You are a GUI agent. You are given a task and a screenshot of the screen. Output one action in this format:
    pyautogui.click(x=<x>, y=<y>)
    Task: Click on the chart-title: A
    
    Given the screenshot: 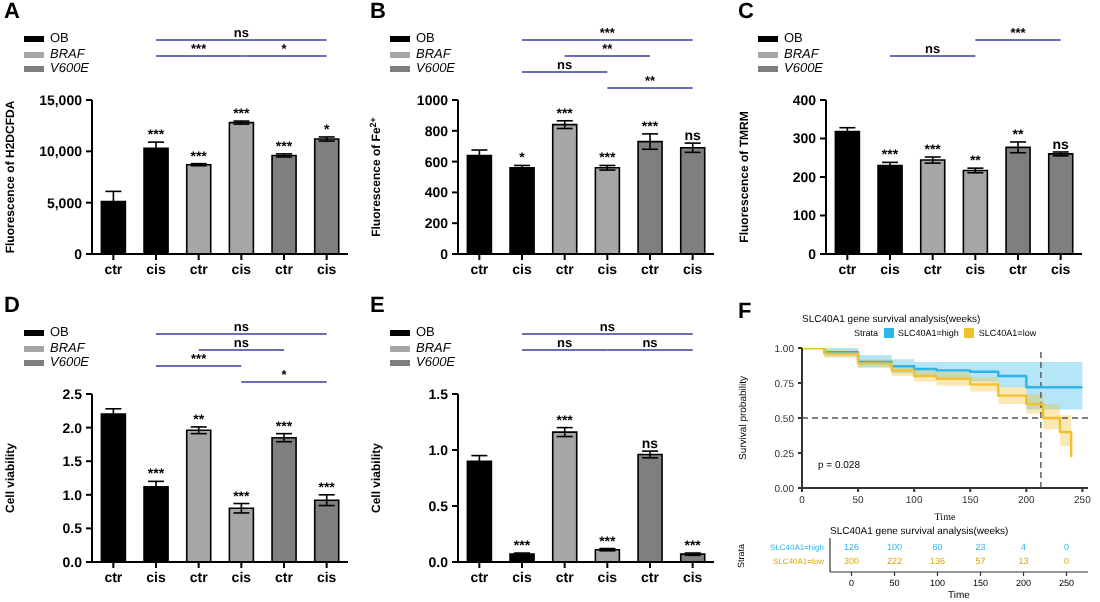 What is the action you would take?
    pyautogui.click(x=12, y=12)
    